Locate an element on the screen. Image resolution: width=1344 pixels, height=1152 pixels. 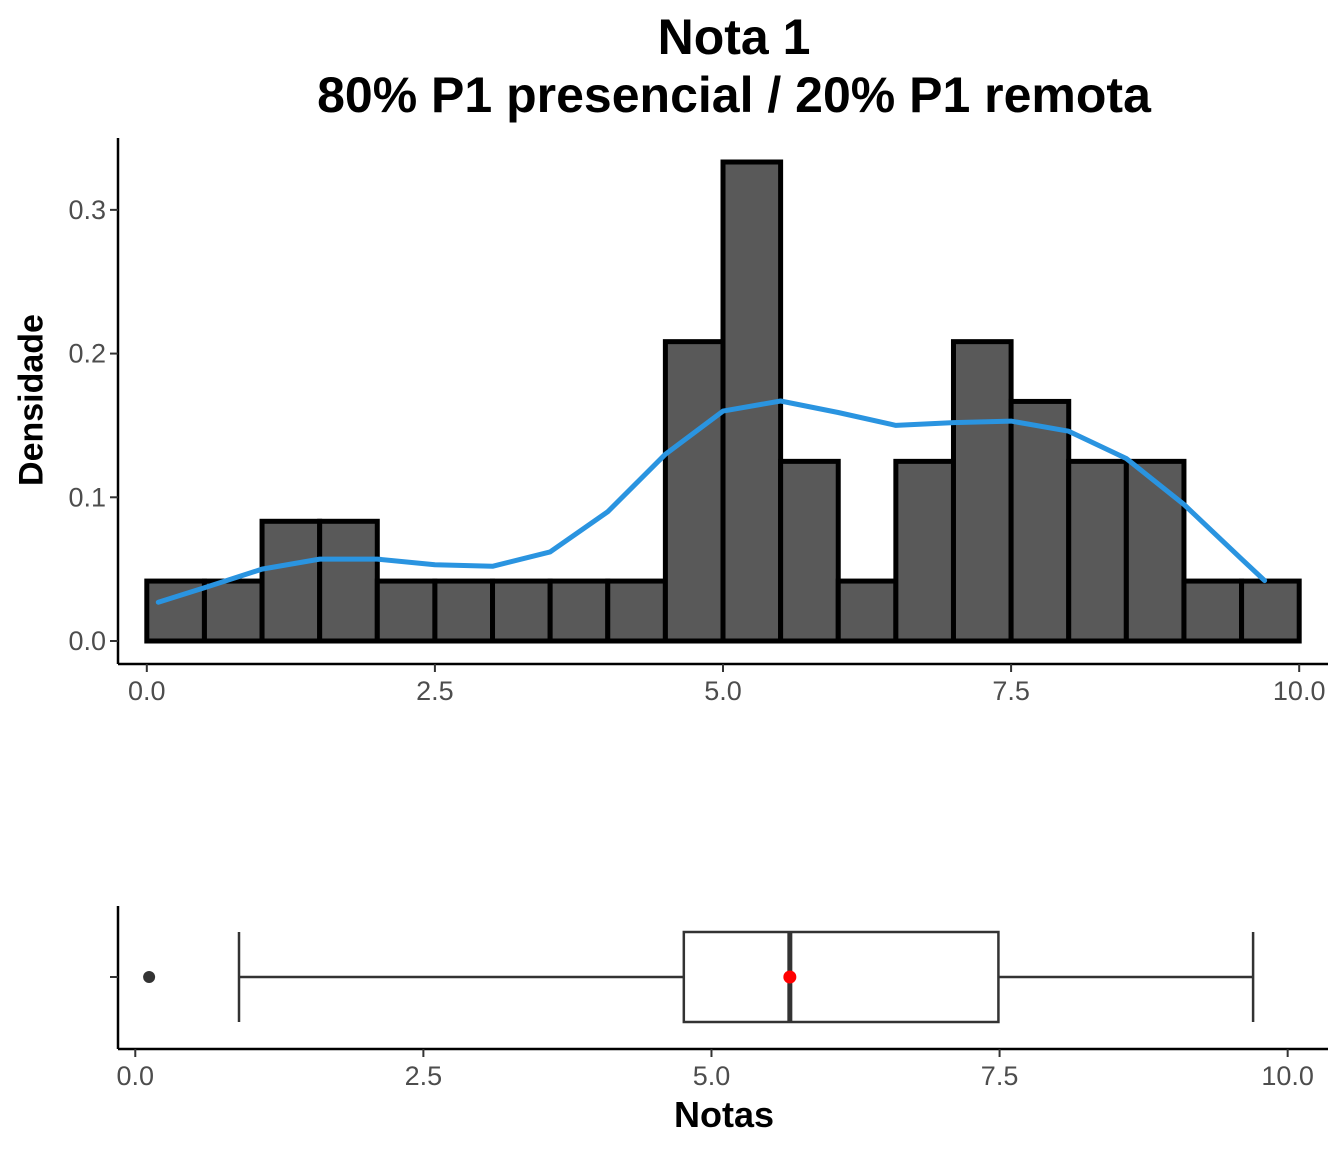
x-tick-label: 2.5 is located at coordinates (435, 691).